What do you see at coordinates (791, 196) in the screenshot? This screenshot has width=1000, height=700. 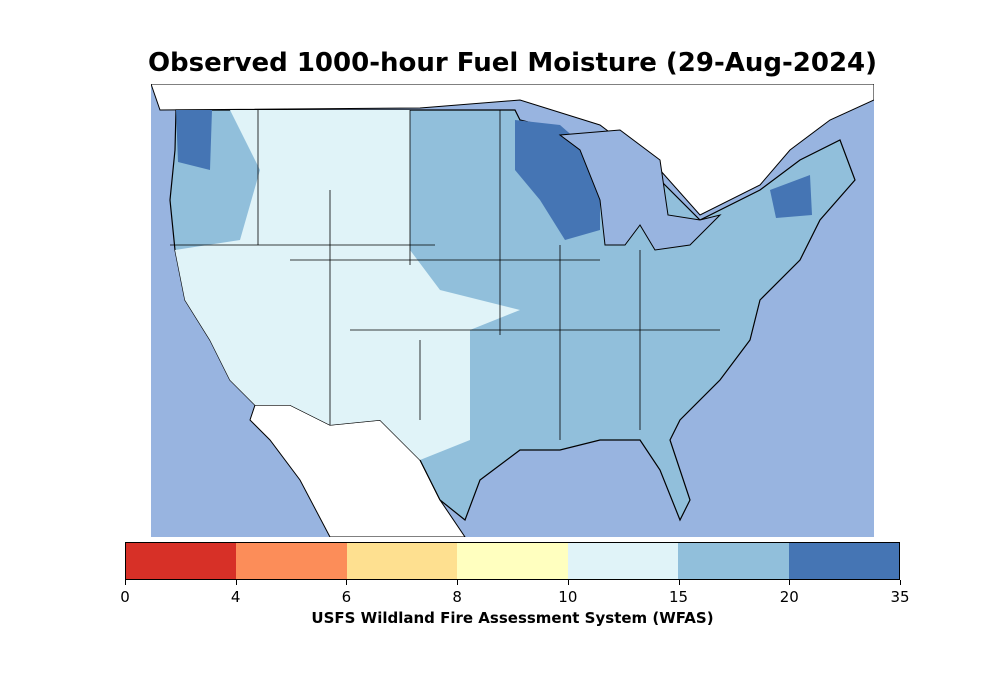 I see `region-20-35-northeast` at bounding box center [791, 196].